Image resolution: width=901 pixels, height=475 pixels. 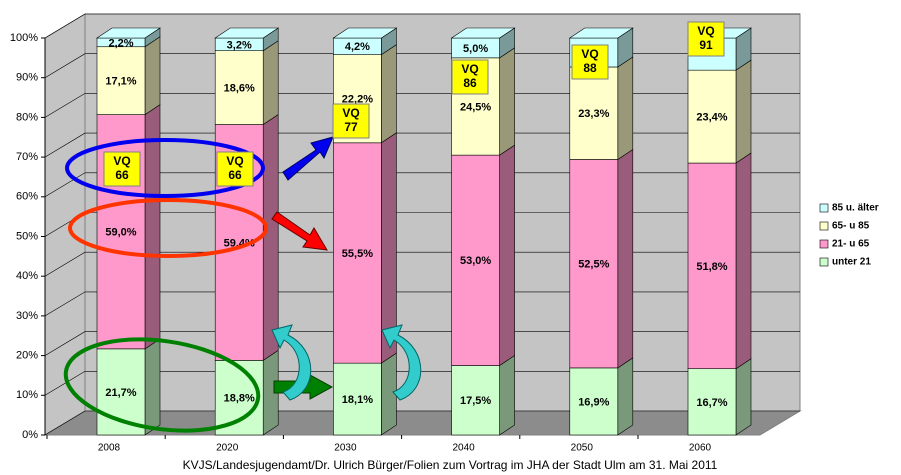 I want to click on y-tick-label: 70%, so click(x=27, y=157).